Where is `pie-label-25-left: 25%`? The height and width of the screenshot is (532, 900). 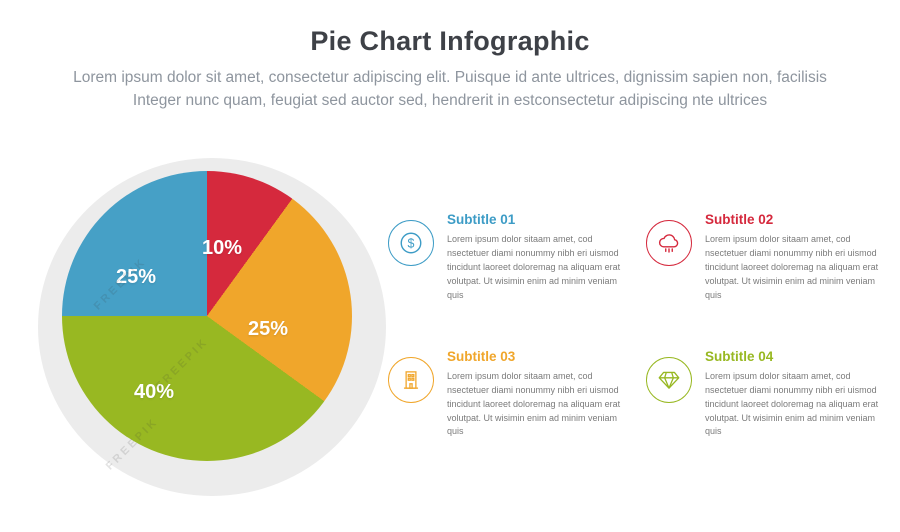
pie-label-25-left: 25% is located at coordinates (136, 277).